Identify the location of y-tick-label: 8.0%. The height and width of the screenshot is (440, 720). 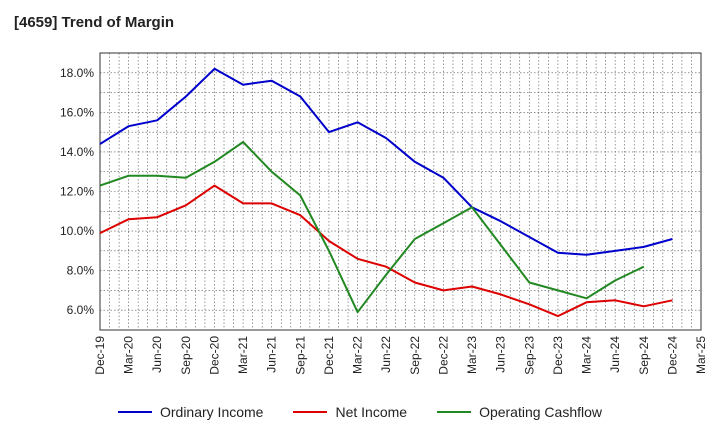
(81, 271).